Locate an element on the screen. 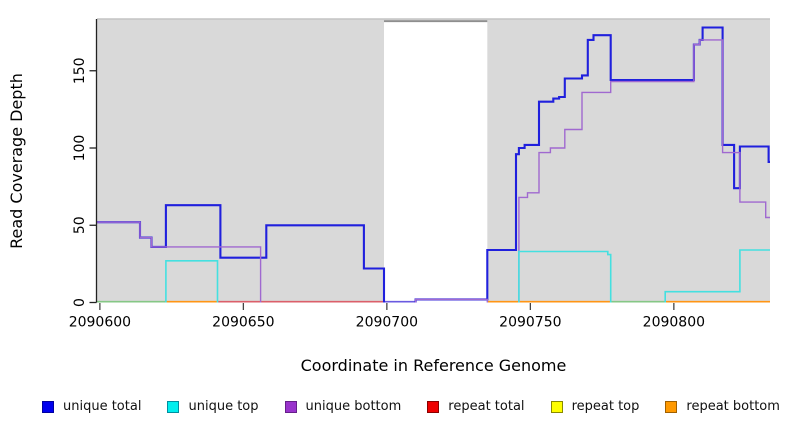 The height and width of the screenshot is (432, 792). legend-item-repeat-top: repeat top is located at coordinates (595, 406).